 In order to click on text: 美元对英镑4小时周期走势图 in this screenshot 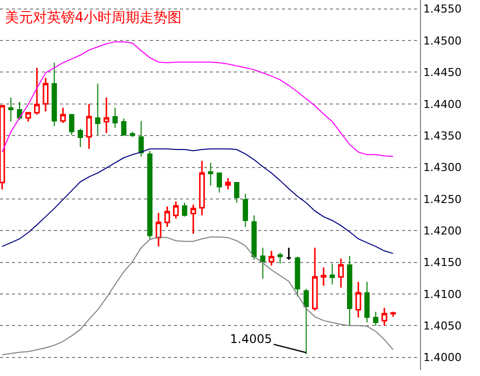, I will do `click(93, 18)`.